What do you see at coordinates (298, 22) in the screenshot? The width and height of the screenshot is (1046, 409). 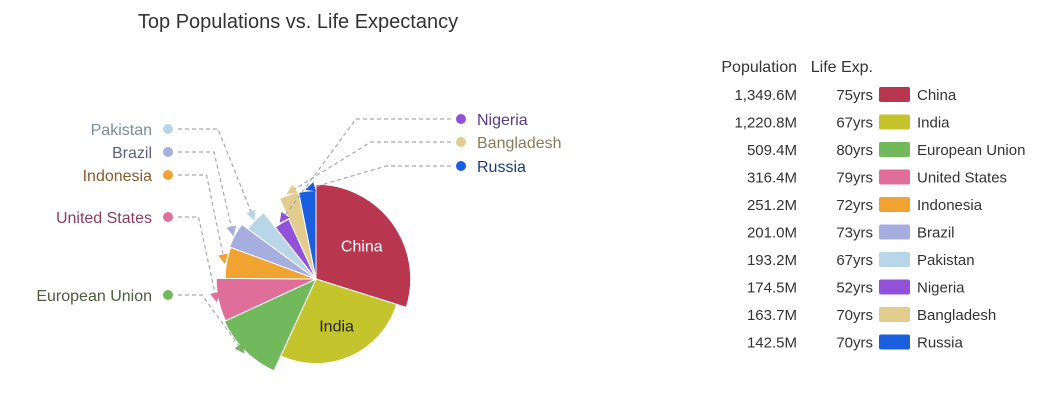 I see `chart-title: Top Populations vs. Life Expectancy` at bounding box center [298, 22].